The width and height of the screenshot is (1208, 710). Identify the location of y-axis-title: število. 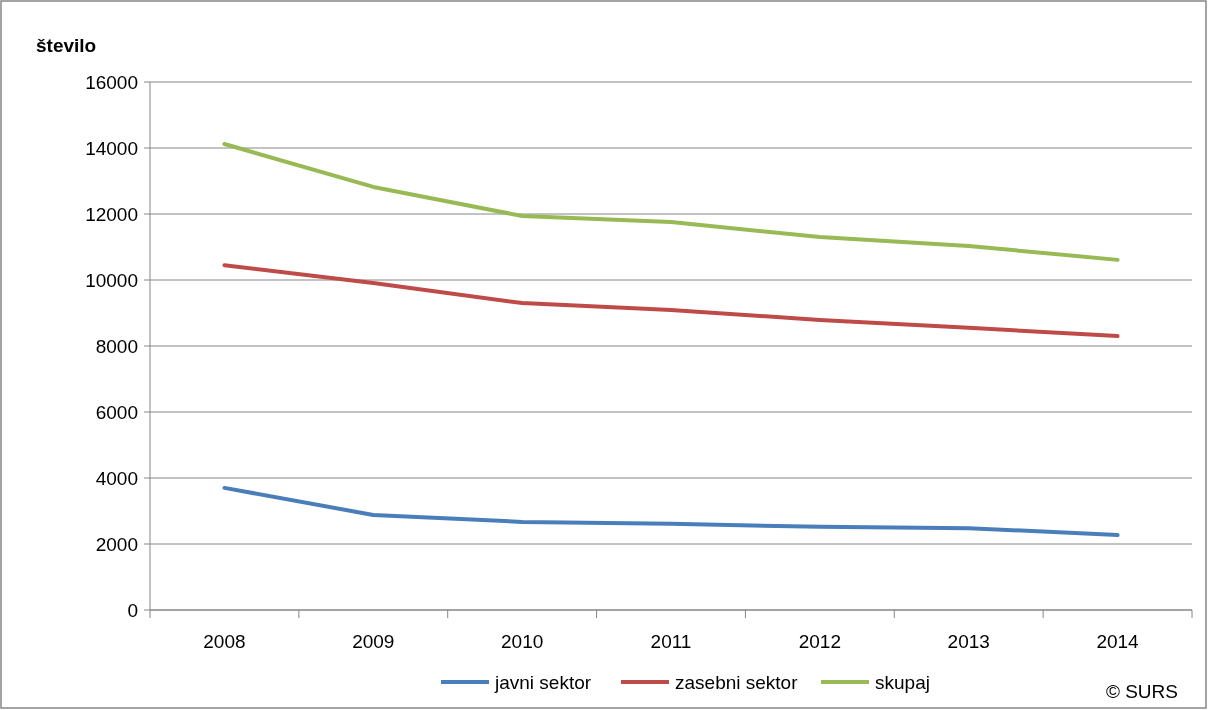
(66, 45).